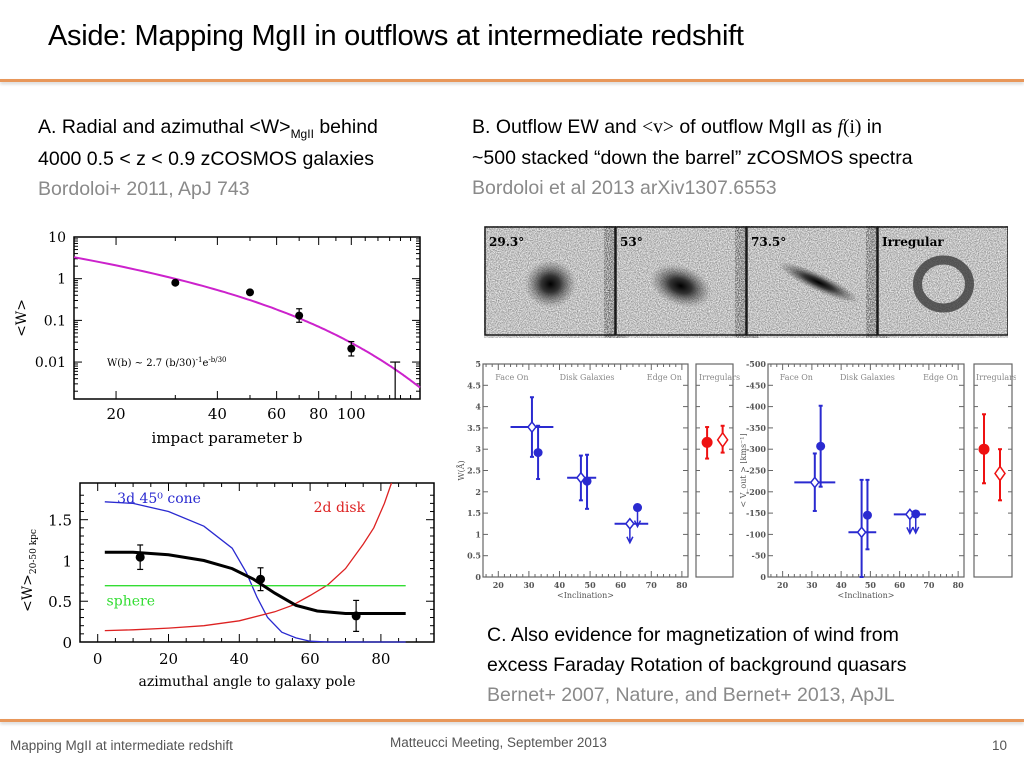  Describe the element at coordinates (478, 449) in the screenshot. I see `y-tick-label: 3` at that location.